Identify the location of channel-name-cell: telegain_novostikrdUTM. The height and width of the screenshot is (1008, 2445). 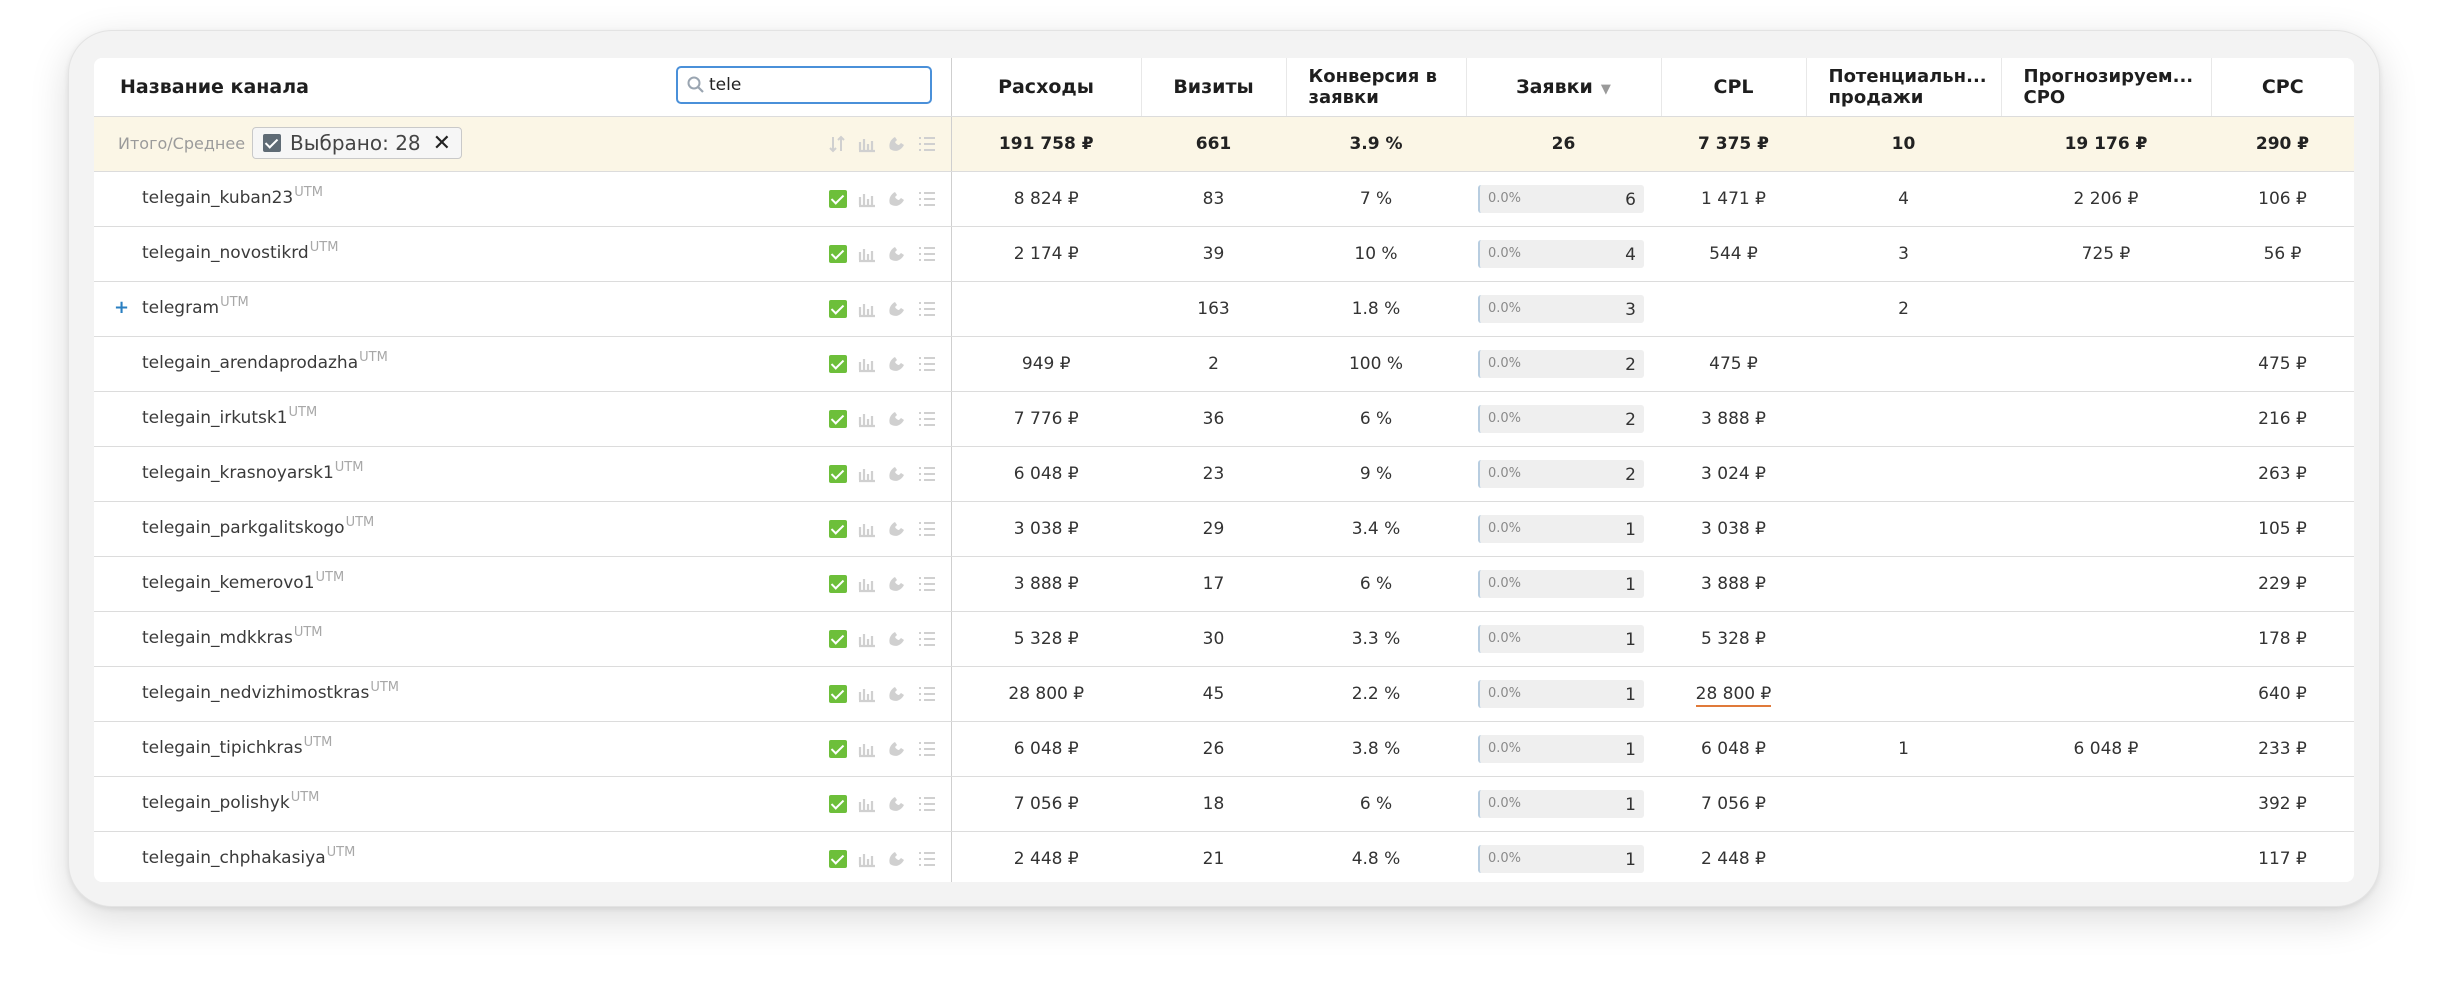
(523, 254).